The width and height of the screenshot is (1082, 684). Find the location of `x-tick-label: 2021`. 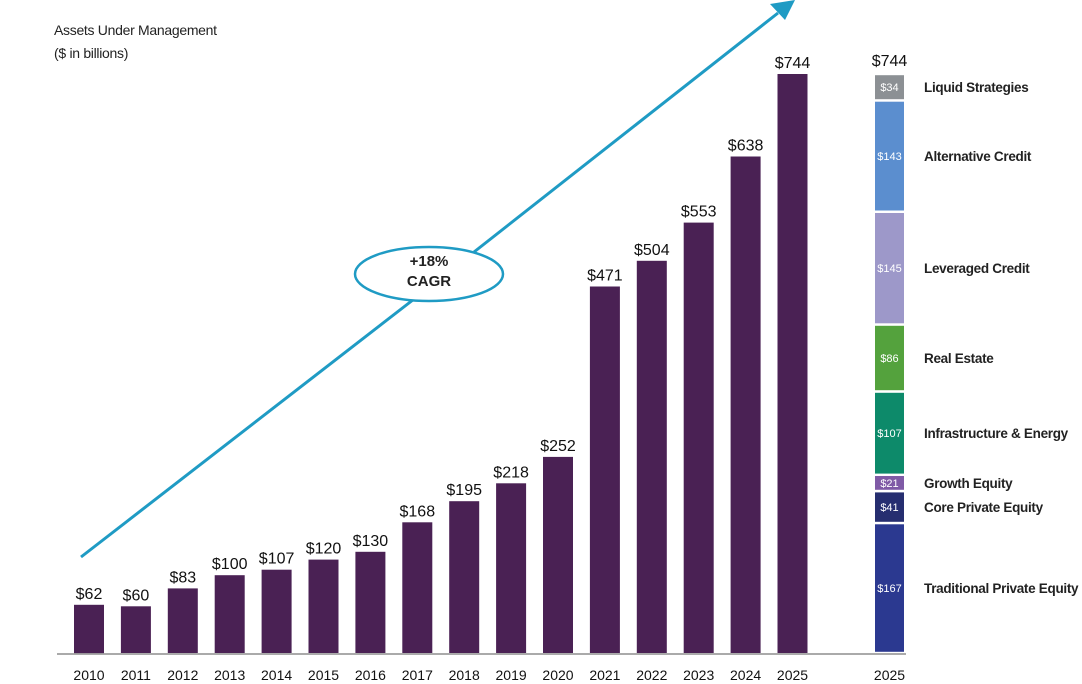

x-tick-label: 2021 is located at coordinates (604, 675).